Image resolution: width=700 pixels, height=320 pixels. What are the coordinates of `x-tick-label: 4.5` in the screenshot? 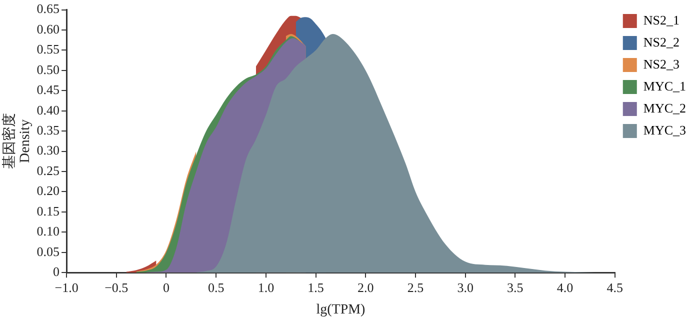 It's located at (615, 287).